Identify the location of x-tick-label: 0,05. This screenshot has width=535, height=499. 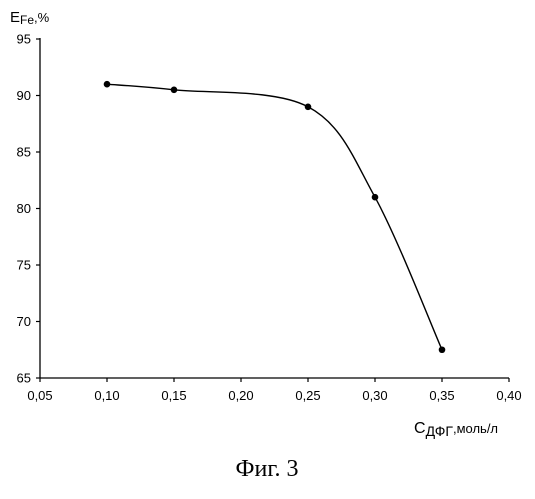
(39, 395).